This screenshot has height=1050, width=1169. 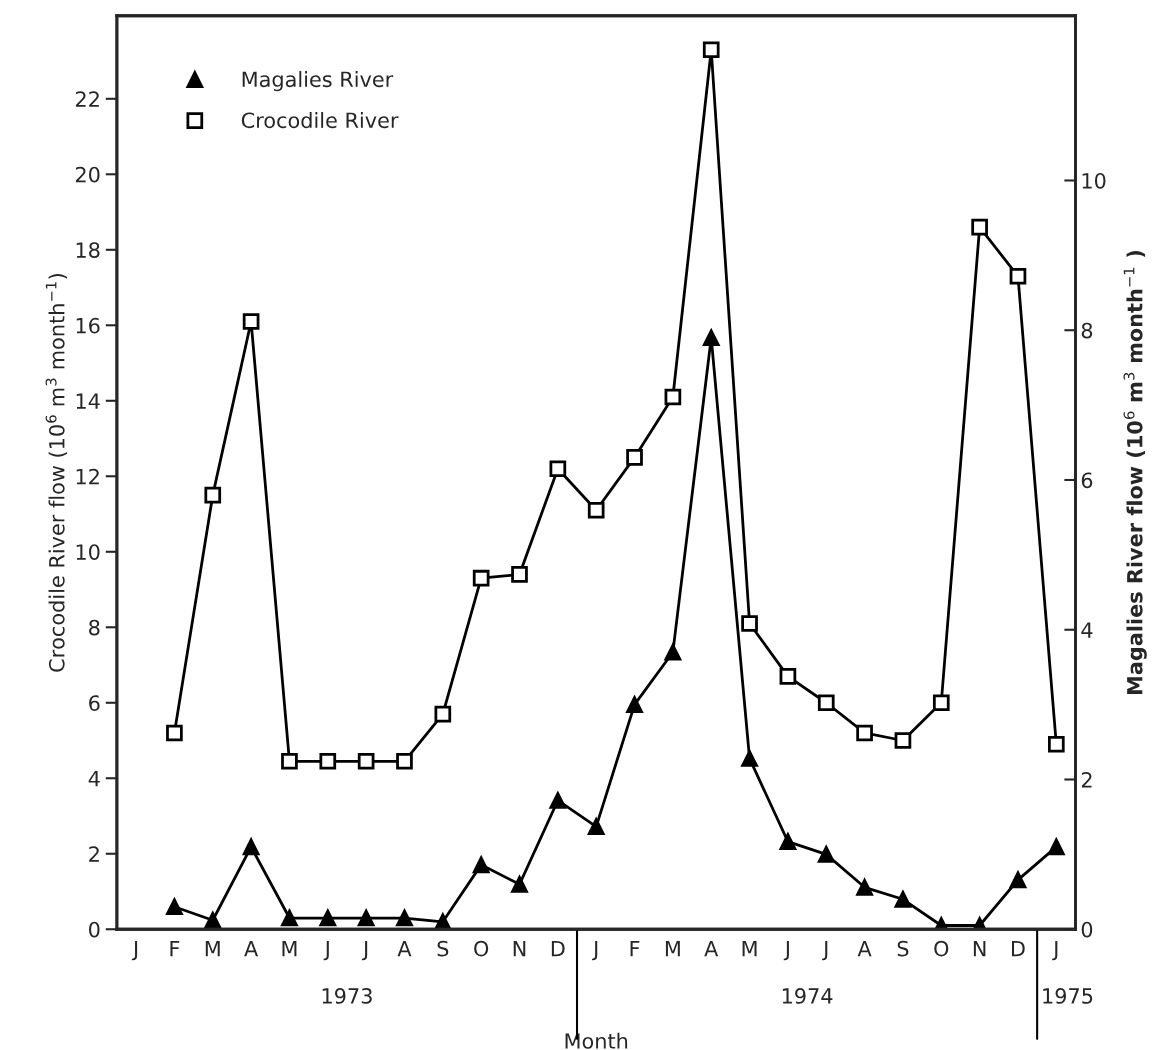 I want to click on y2-tick-label: 4, so click(x=1087, y=630).